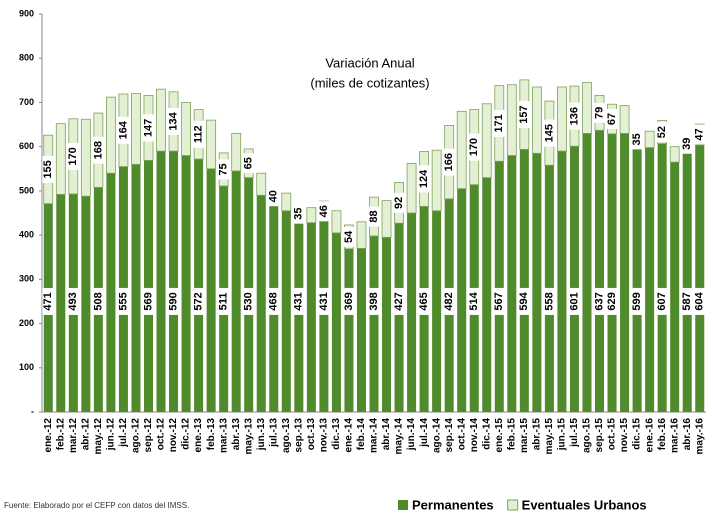  Describe the element at coordinates (98, 301) in the screenshot. I see `data-label: 508` at that location.